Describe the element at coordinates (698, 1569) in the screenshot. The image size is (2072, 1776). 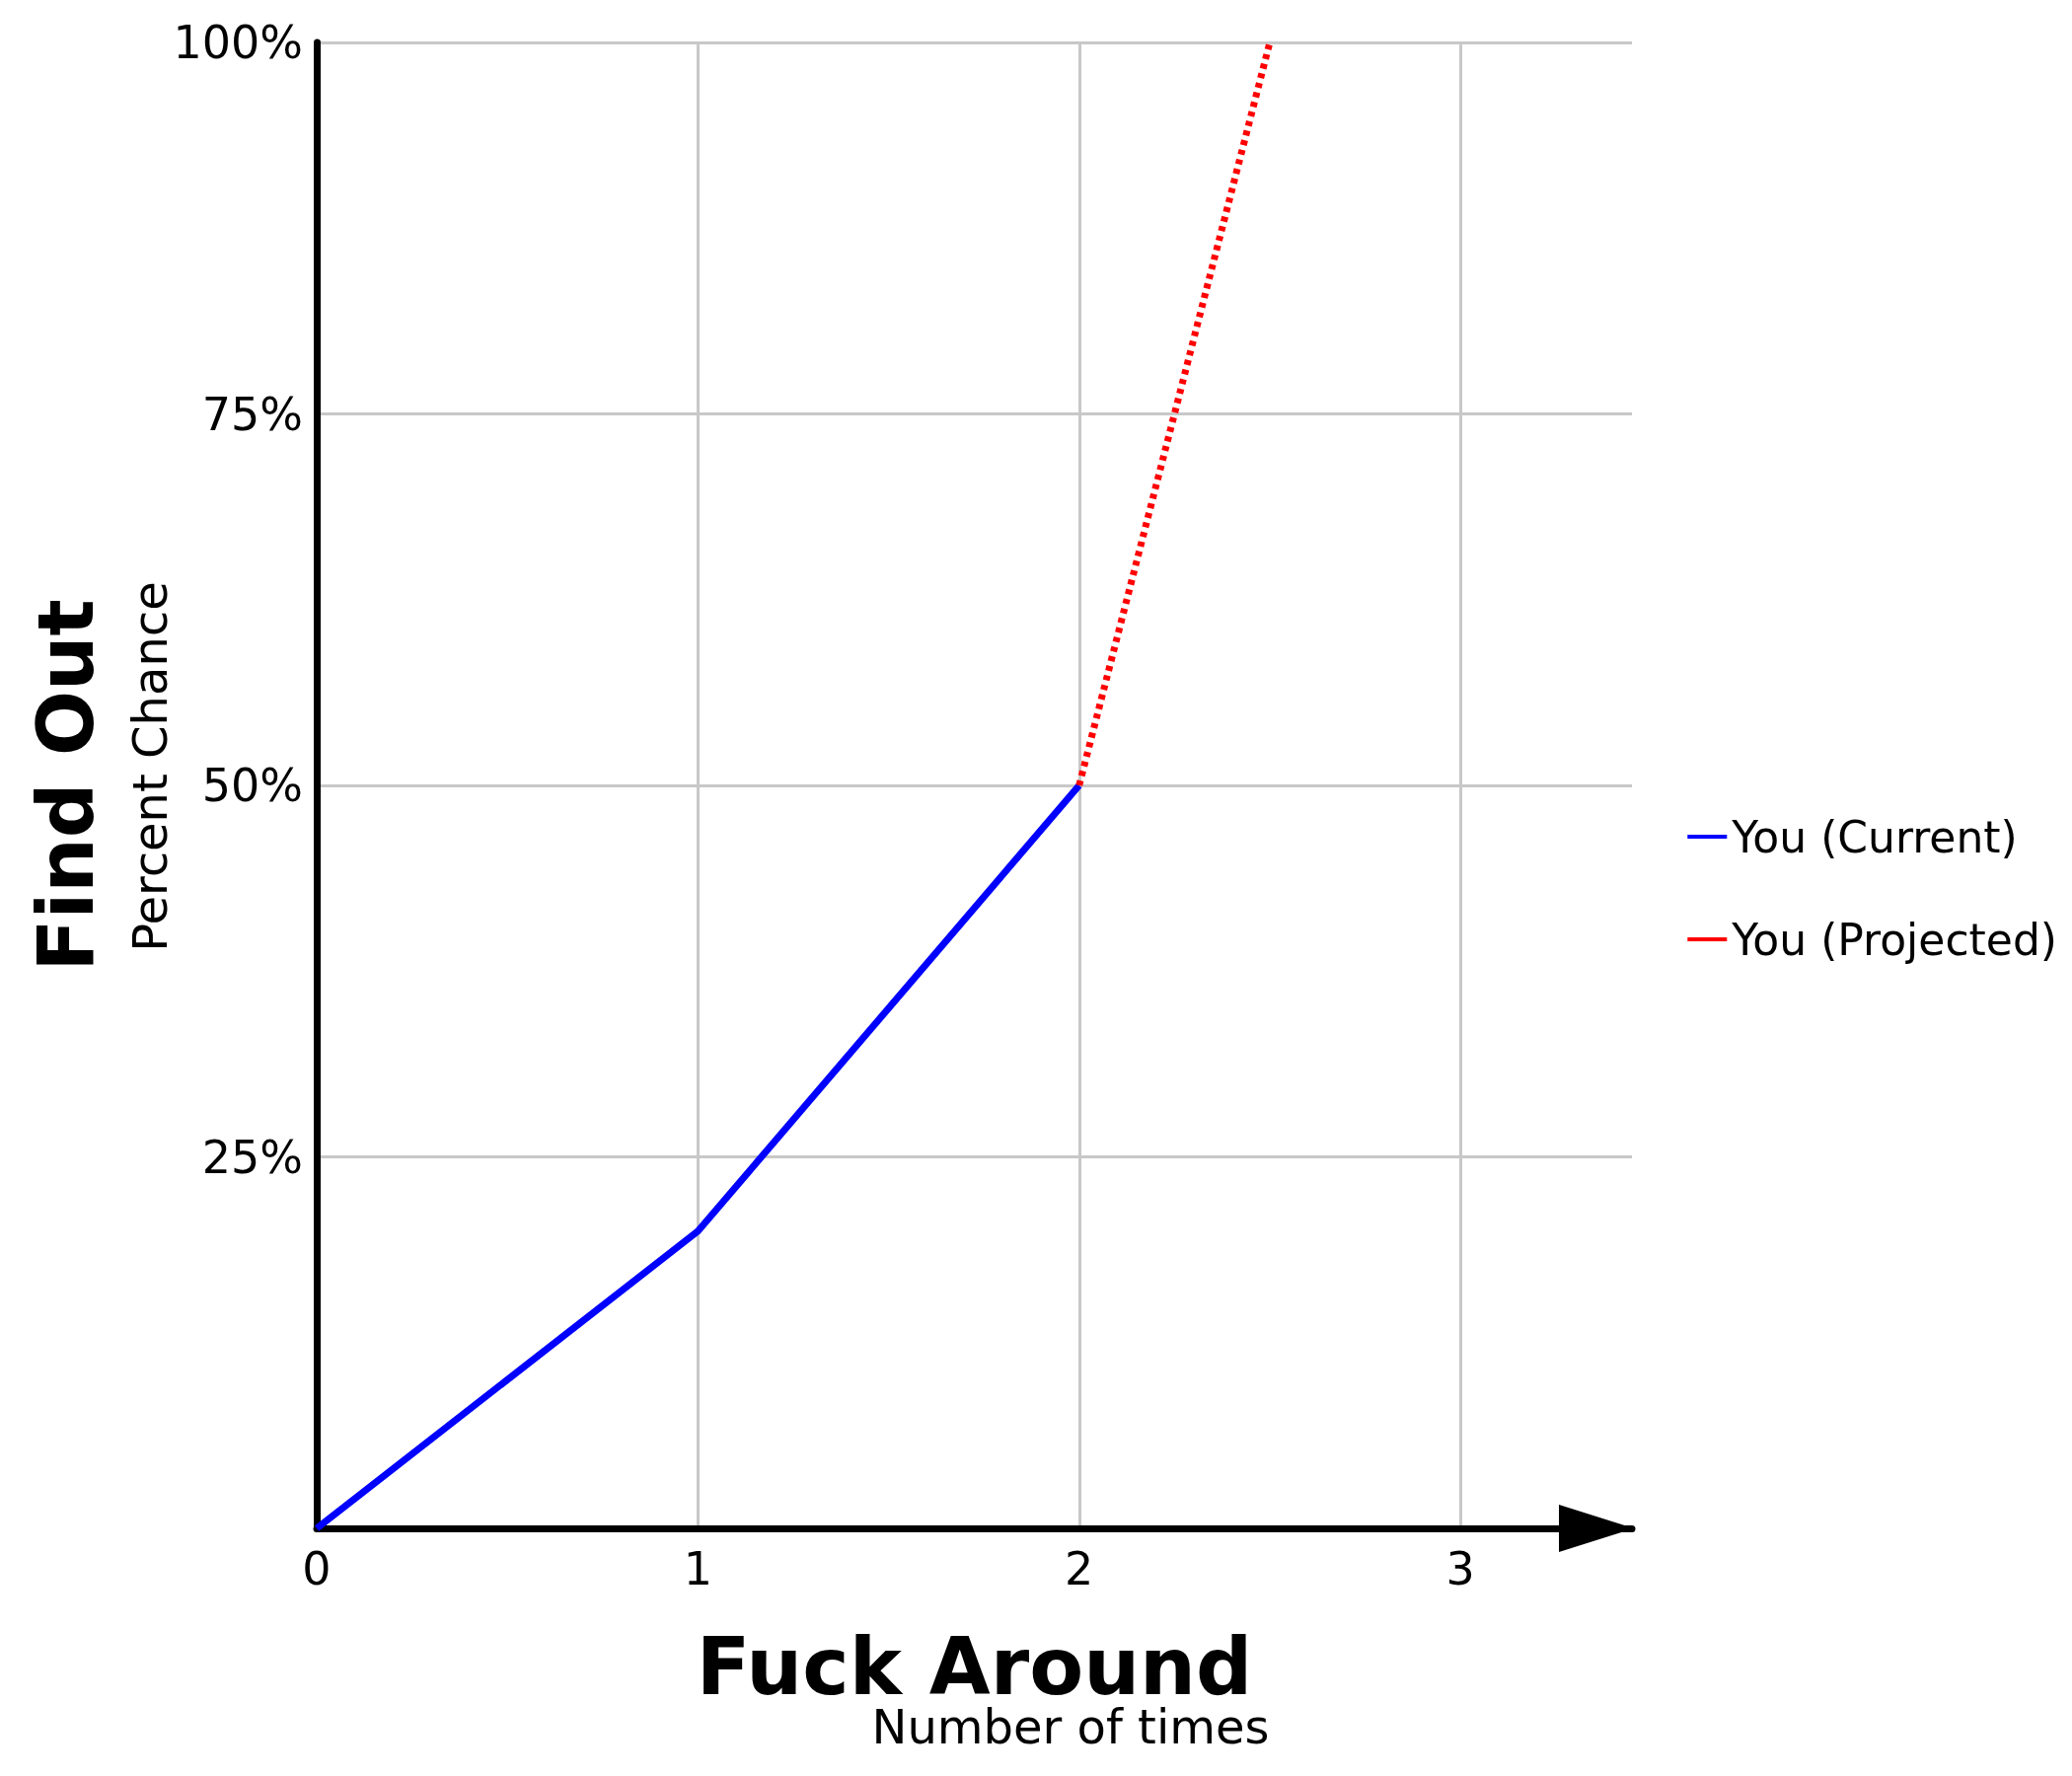
I see `x-tick-label: 1` at that location.